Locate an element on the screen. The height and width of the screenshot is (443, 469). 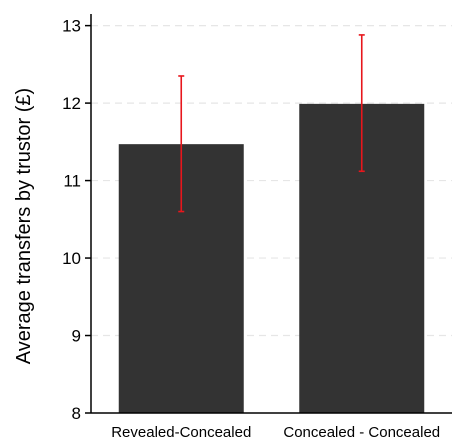
x-category-label: Concealed - Concealed is located at coordinates (361, 432).